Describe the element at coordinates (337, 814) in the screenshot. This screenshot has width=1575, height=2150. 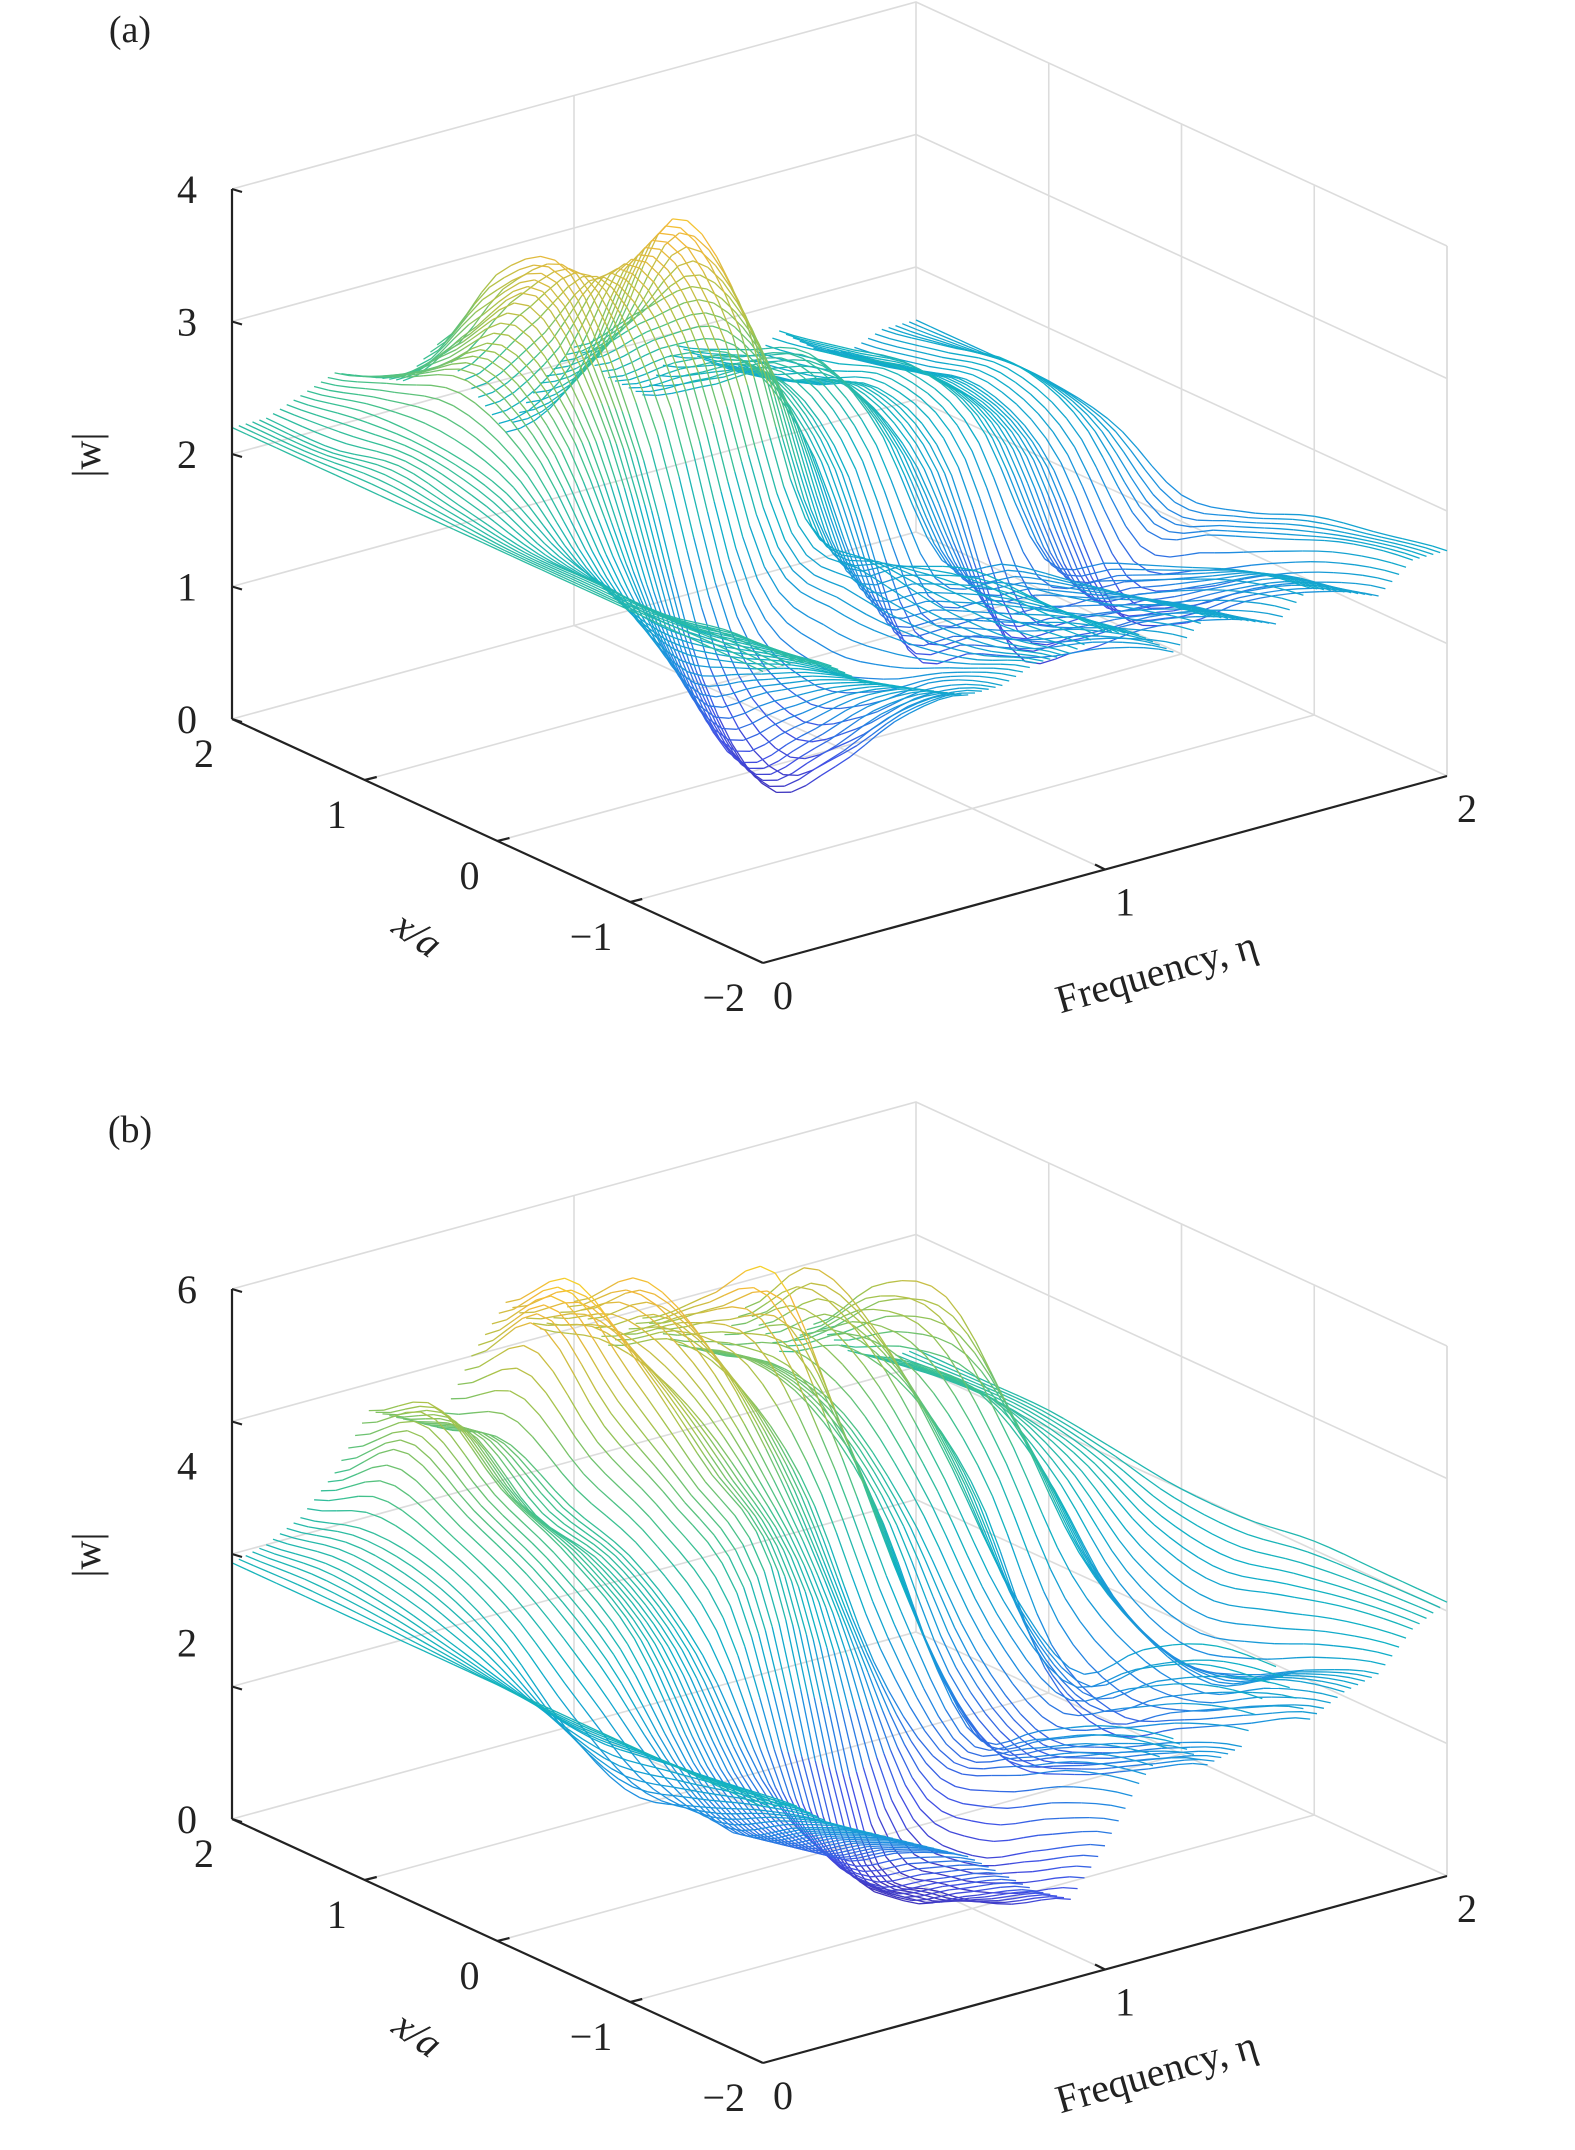
I see `xa-tick-label: 1` at that location.